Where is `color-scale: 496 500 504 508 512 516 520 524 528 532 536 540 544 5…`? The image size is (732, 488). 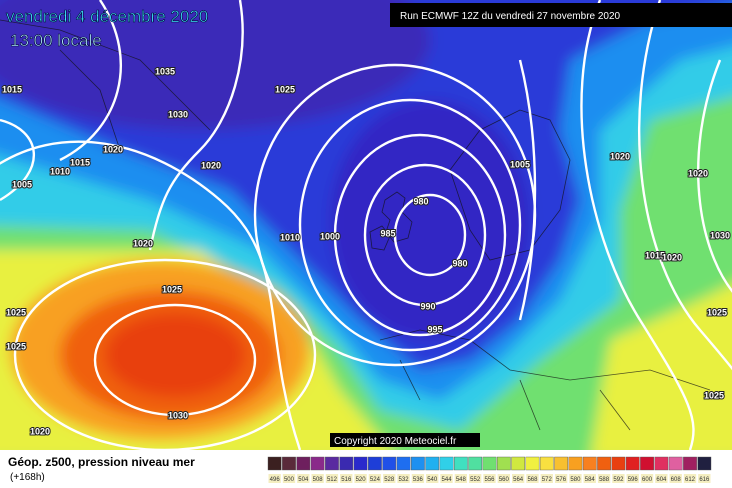 color-scale: 496 500 504 508 512 516 520 524 528 532 536 540 544 5… is located at coordinates (489, 469).